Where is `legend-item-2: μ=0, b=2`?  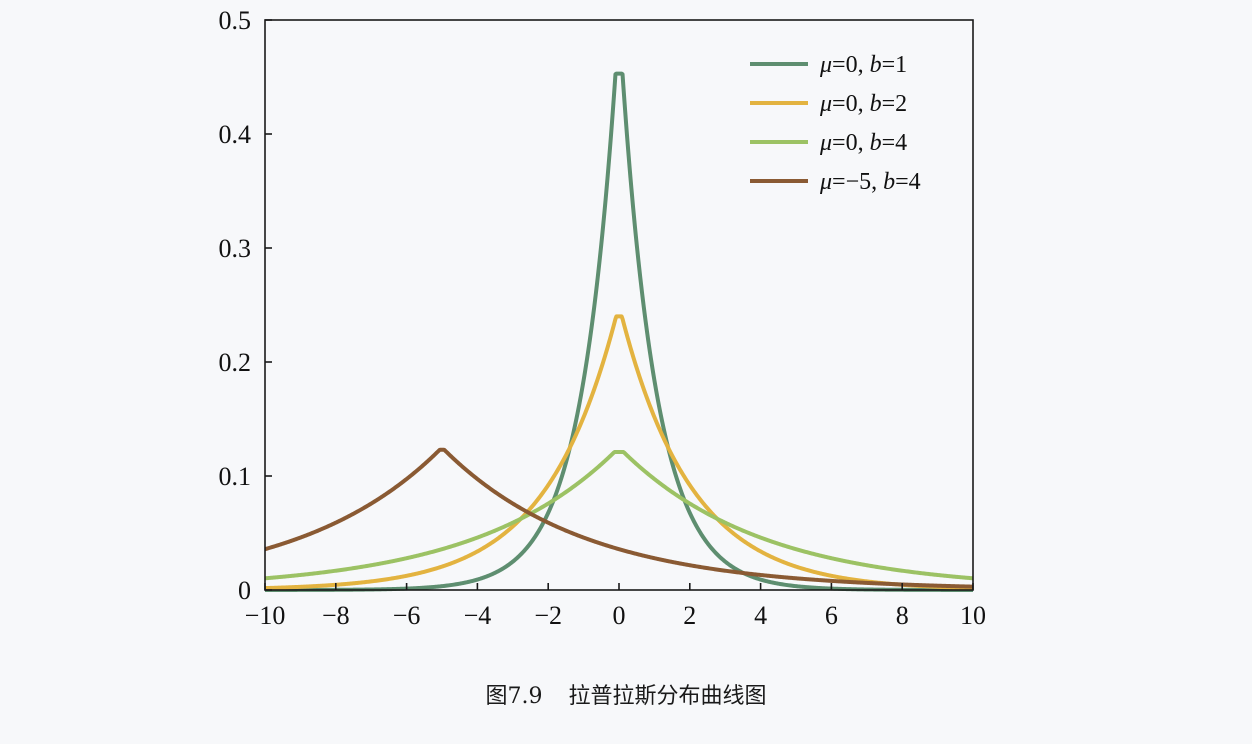
legend-item-2: μ=0, b=2 is located at coordinates (828, 104).